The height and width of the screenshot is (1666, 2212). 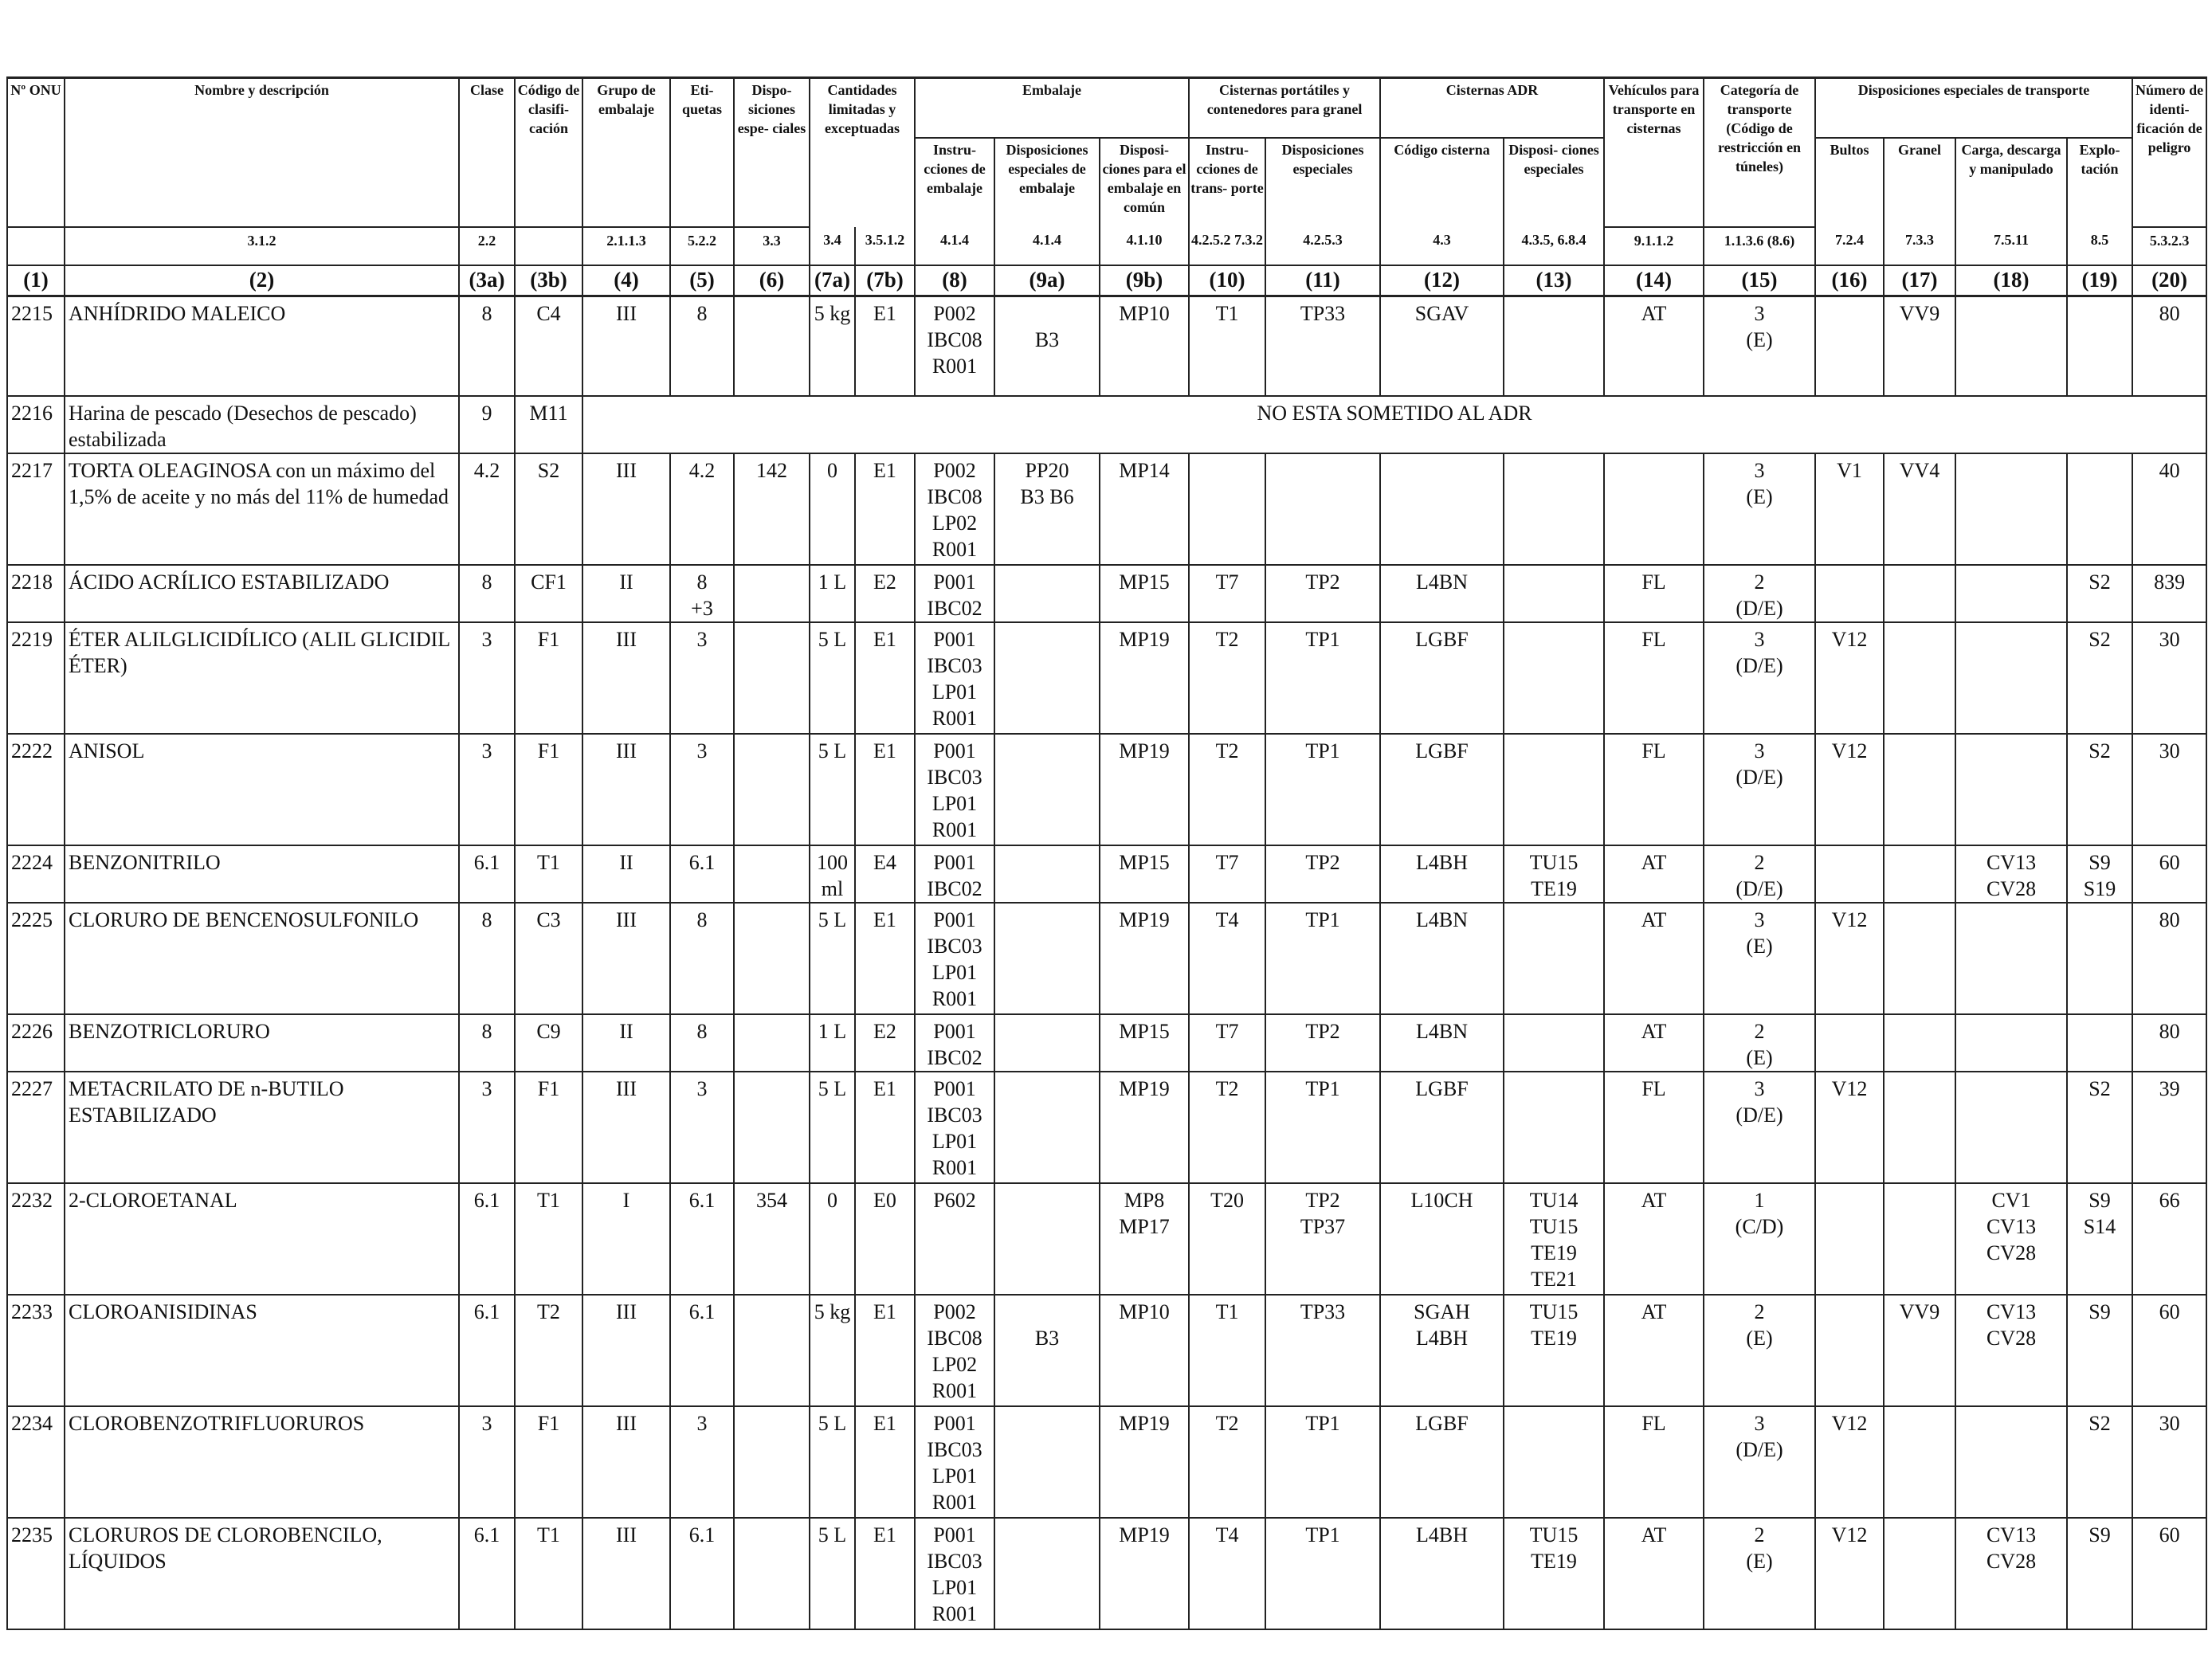 I want to click on cell-op: S9 S14, so click(x=2100, y=1239).